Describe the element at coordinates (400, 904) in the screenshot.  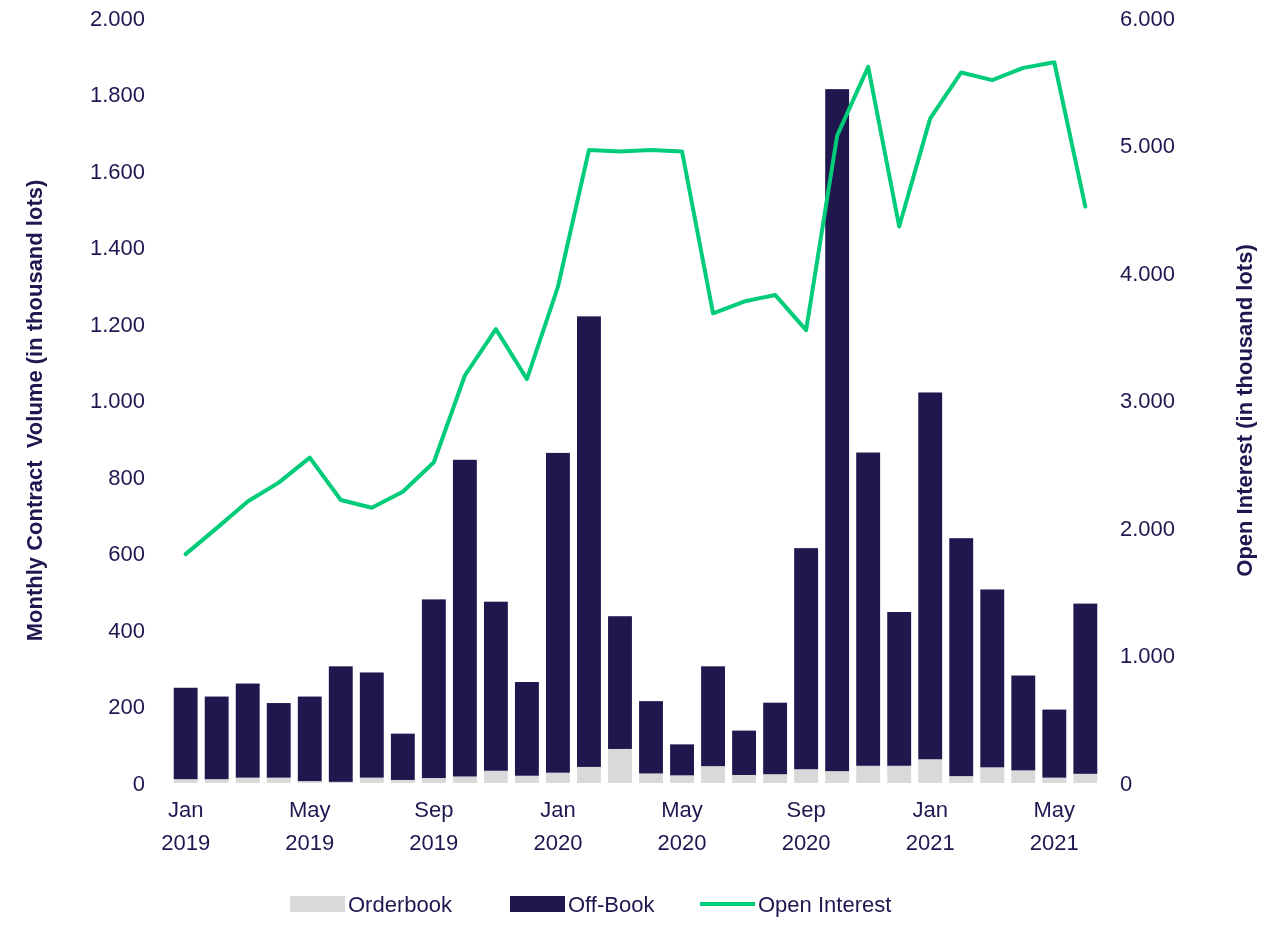
I see `legend-label: Orderbook` at that location.